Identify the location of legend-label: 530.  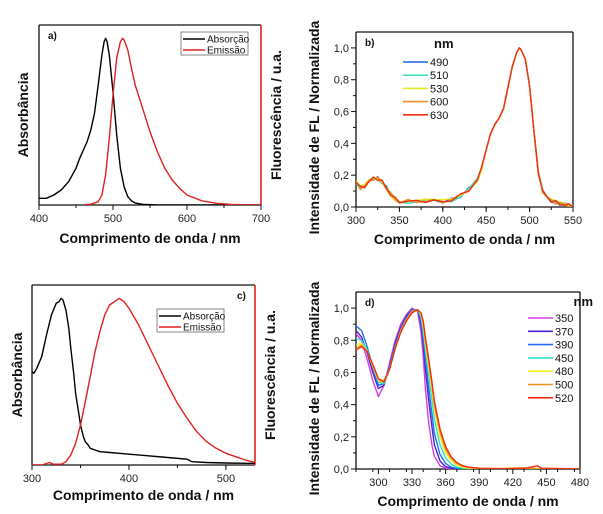
(439, 89).